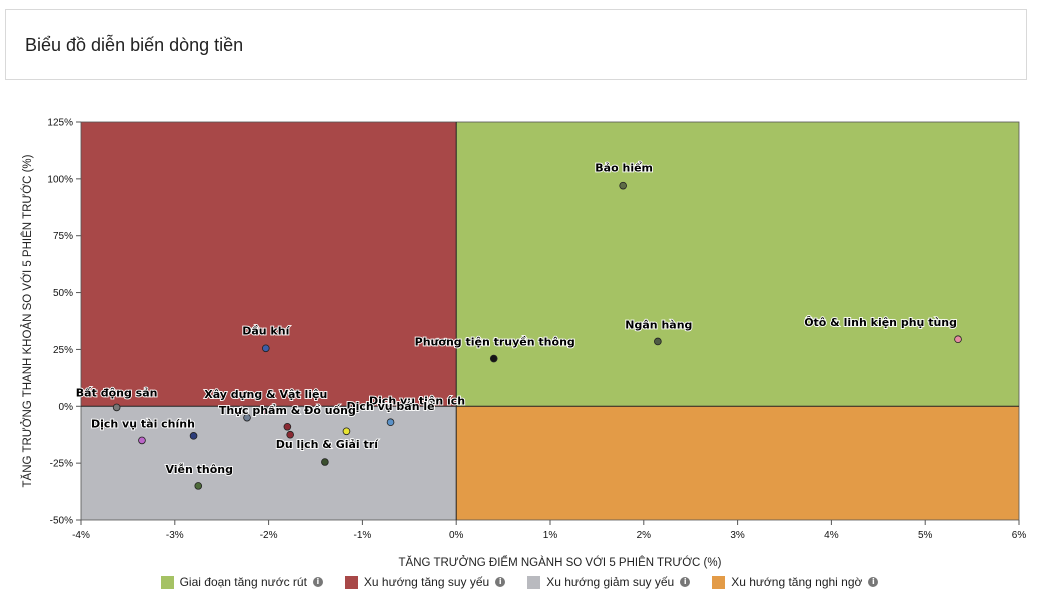 Image resolution: width=1039 pixels, height=616 pixels. Describe the element at coordinates (60, 179) in the screenshot. I see `y-tick-label: 100%` at that location.